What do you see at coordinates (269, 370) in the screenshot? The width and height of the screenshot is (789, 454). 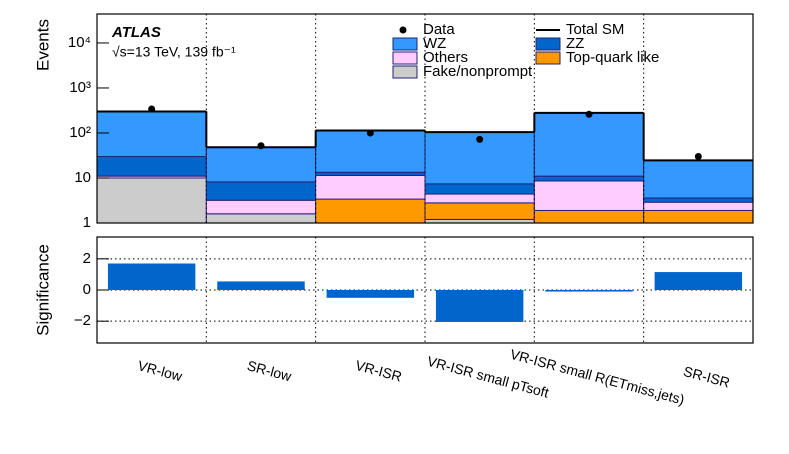 I see `x-tick-label: SR-low` at bounding box center [269, 370].